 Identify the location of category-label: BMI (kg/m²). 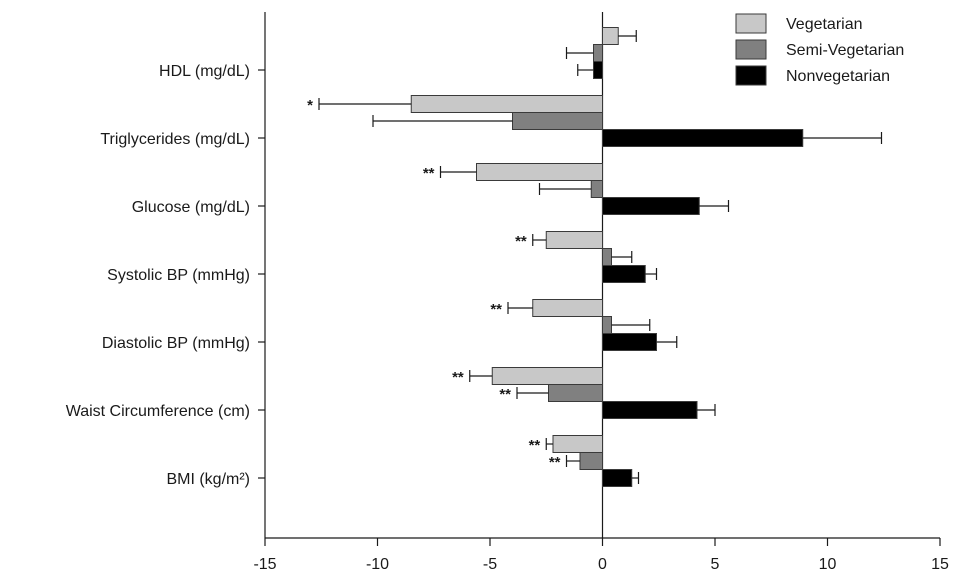
(208, 479).